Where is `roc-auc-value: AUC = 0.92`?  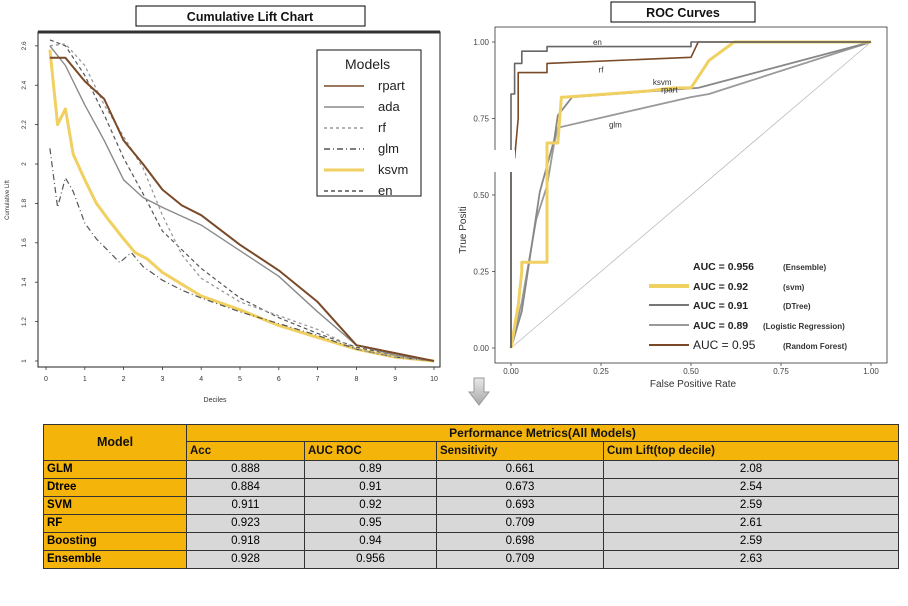
roc-auc-value: AUC = 0.92 is located at coordinates (720, 287).